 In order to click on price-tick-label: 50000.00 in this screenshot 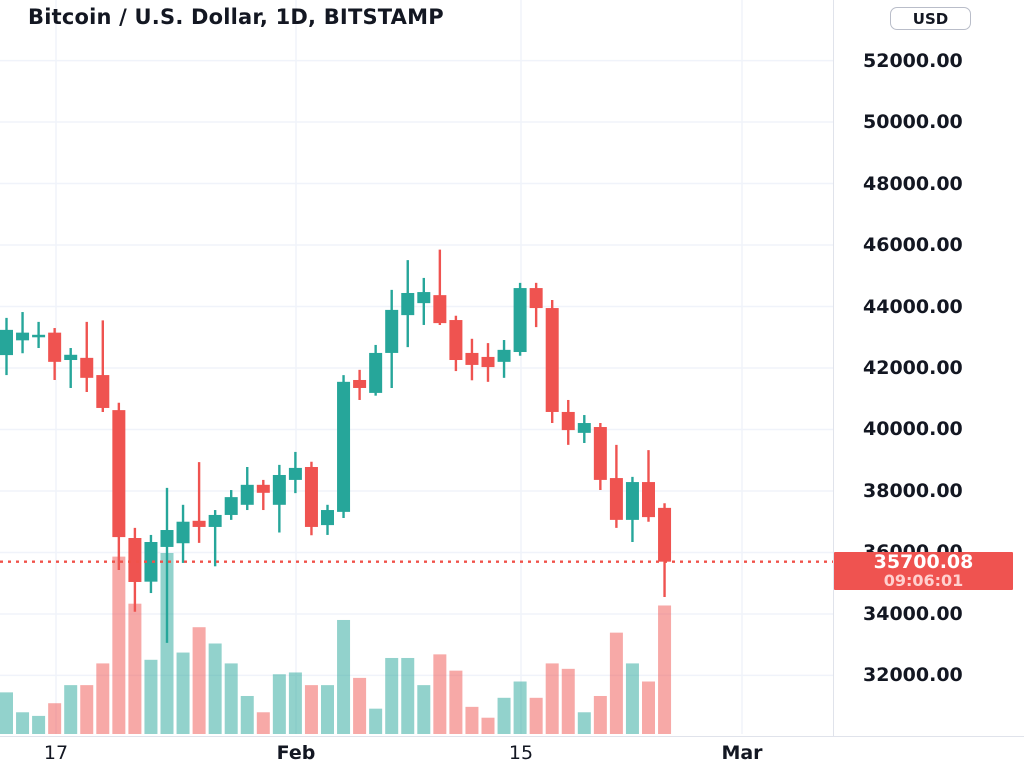, I will do `click(913, 122)`.